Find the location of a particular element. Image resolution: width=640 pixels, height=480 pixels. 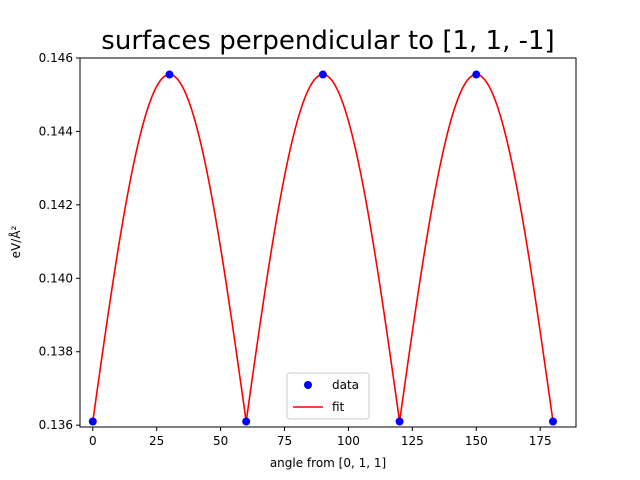

legend-label-fit: fit is located at coordinates (338, 407).